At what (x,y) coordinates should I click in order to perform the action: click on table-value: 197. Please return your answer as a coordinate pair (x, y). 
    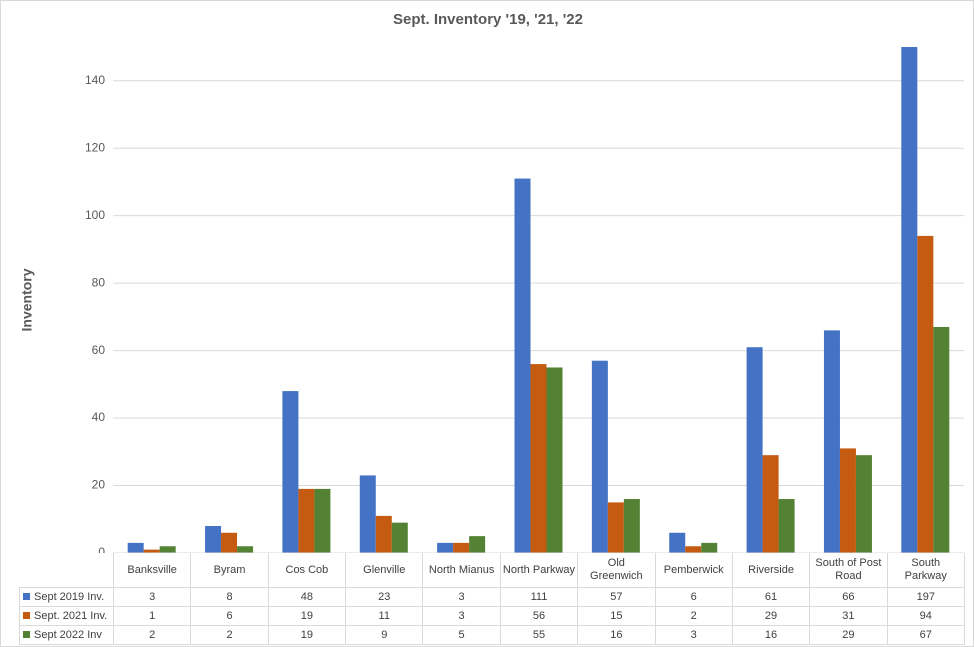
    Looking at the image, I should click on (925, 597).